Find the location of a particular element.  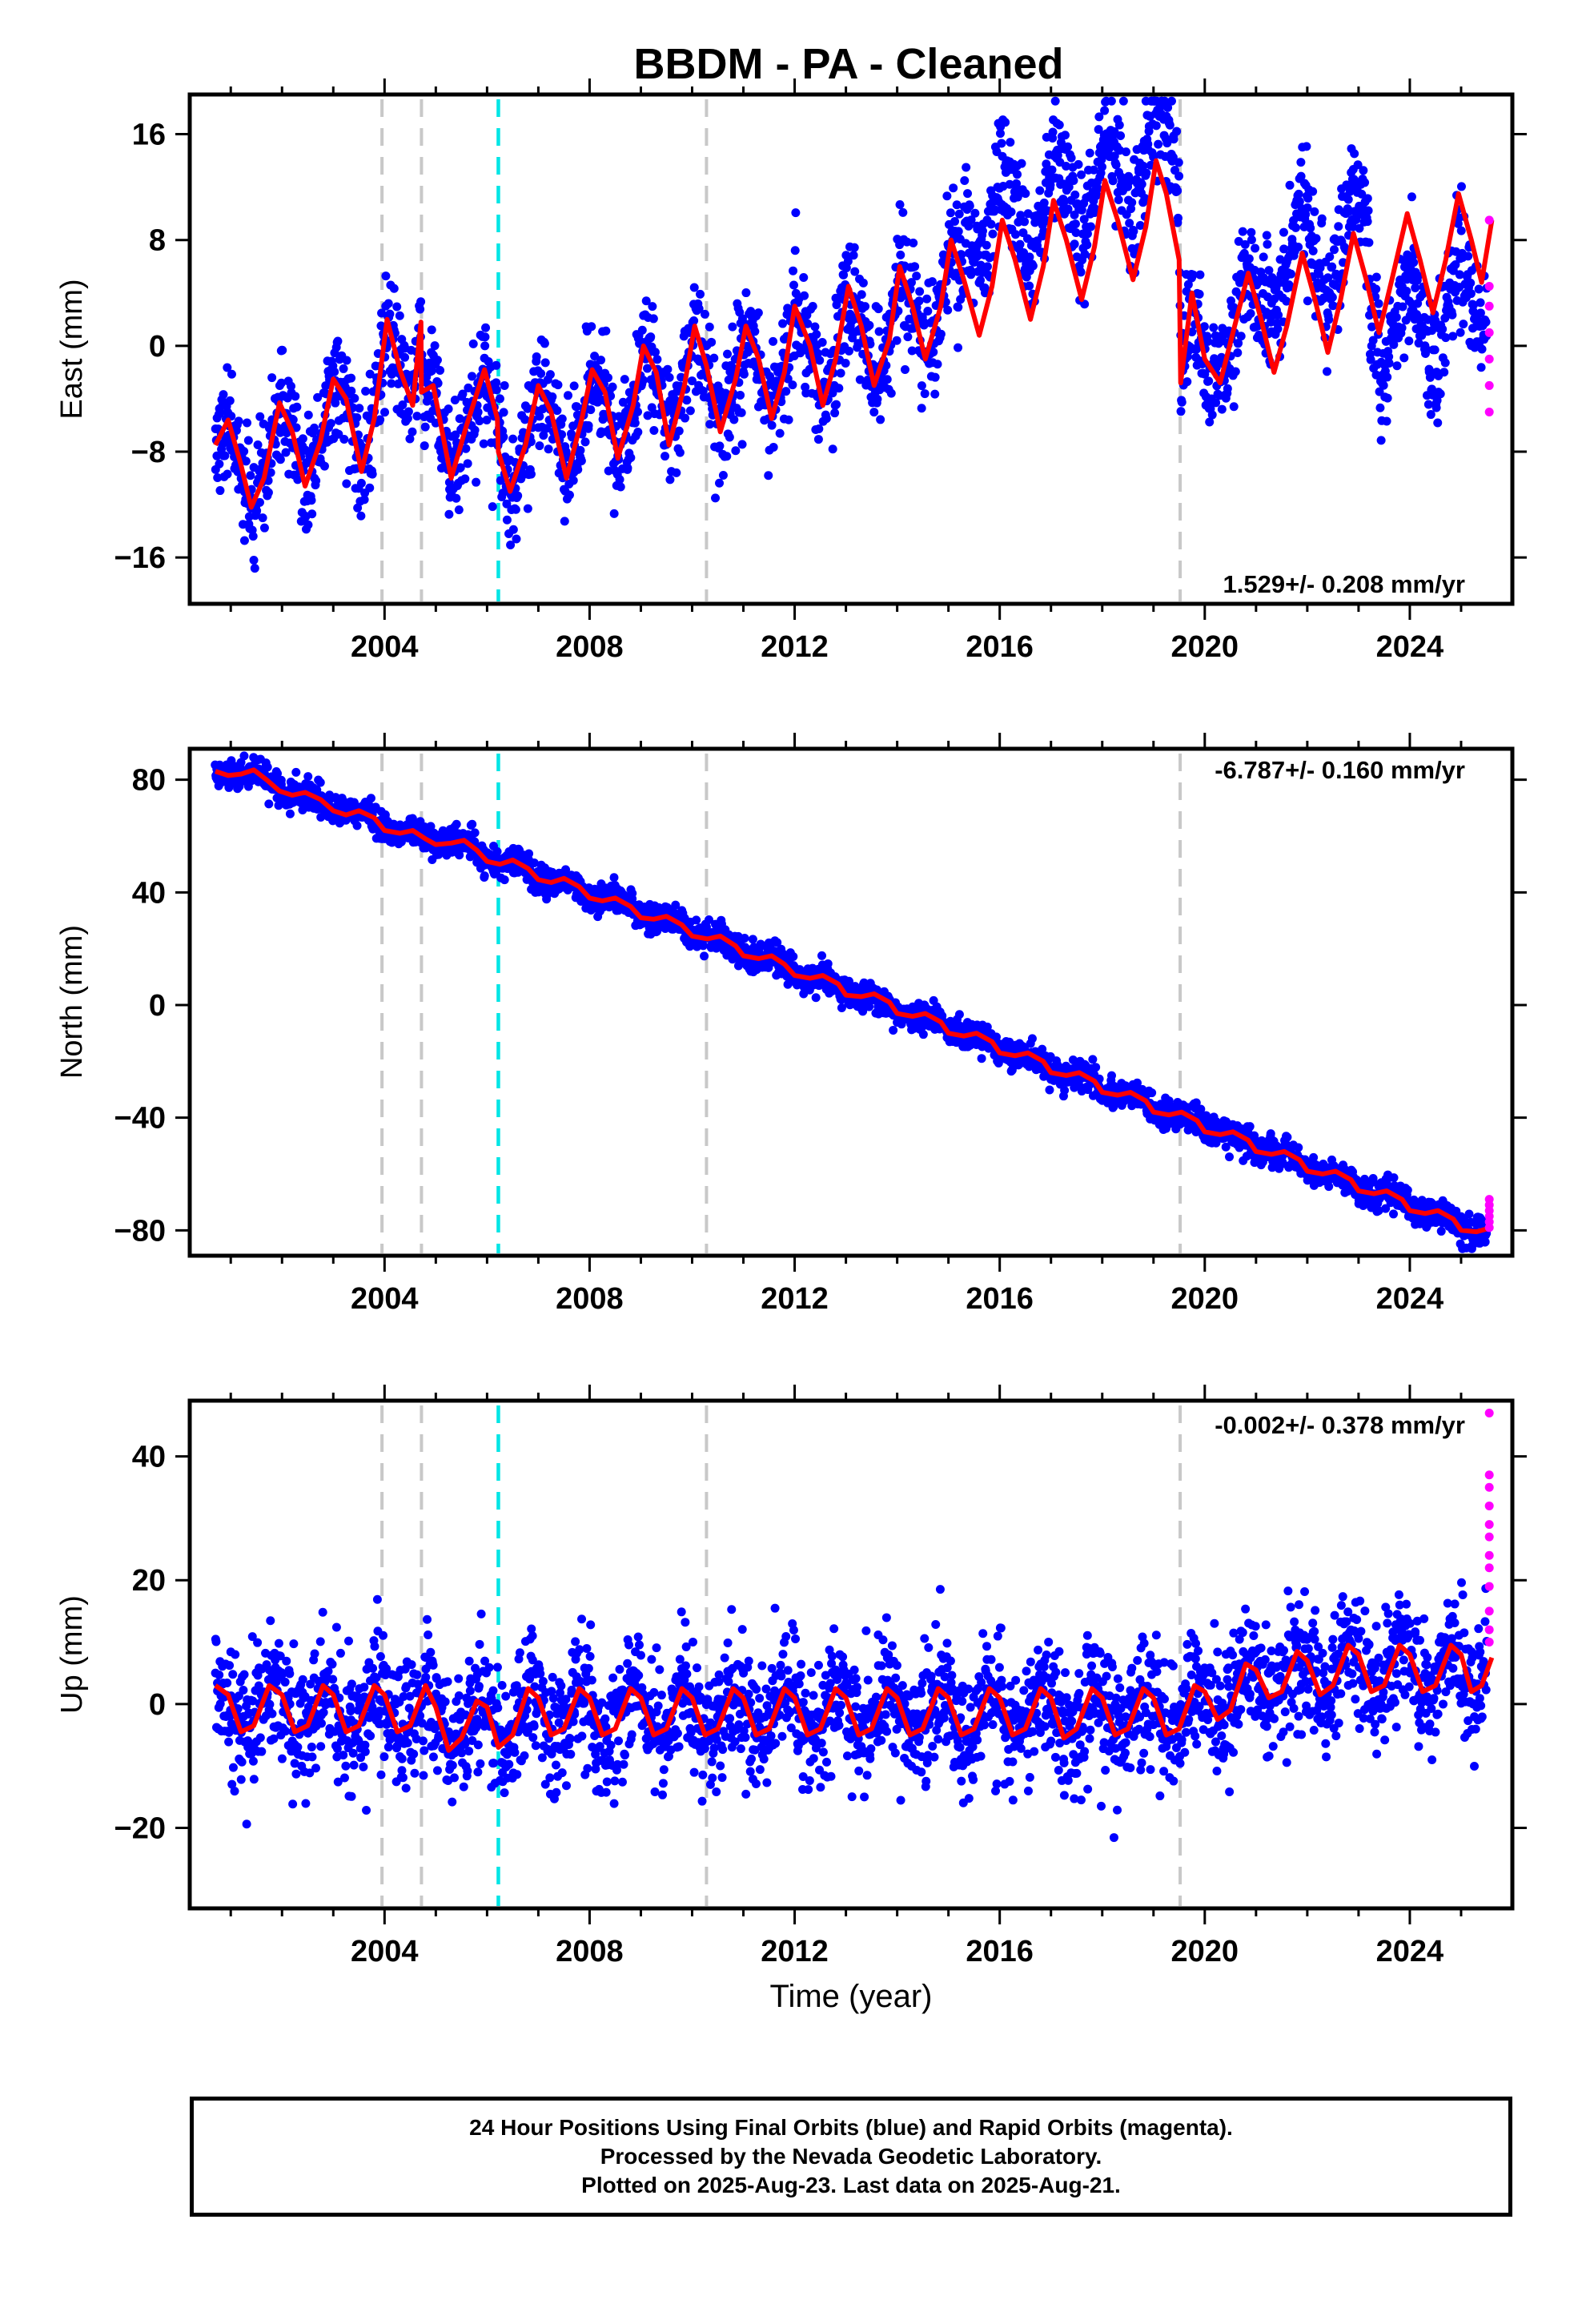

x-tick-label: 2008 is located at coordinates (590, 1299).